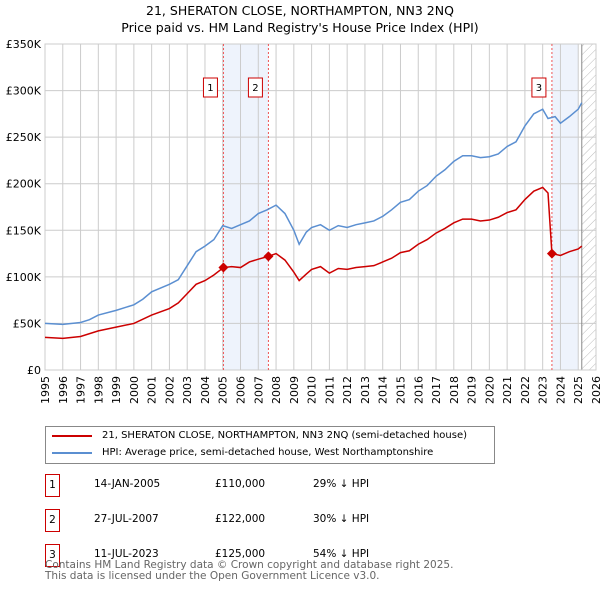 This screenshot has height=590, width=600. What do you see at coordinates (126, 554) in the screenshot?
I see `sale-date: 11-JUL-2023` at bounding box center [126, 554].